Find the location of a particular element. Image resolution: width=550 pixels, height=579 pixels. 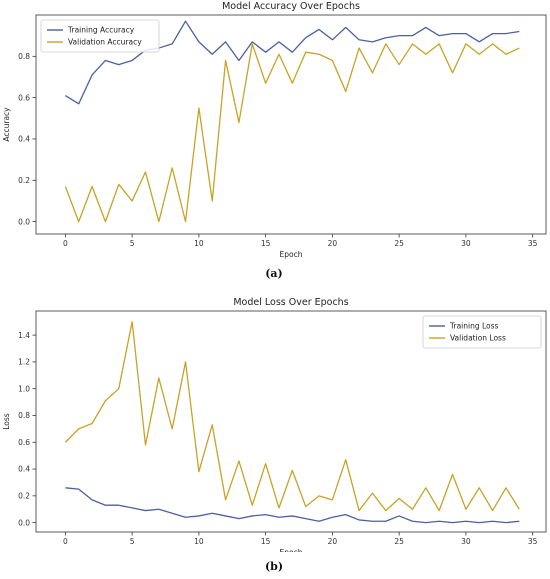

accuracy-y-tick-label: 0.2 is located at coordinates (24, 180).